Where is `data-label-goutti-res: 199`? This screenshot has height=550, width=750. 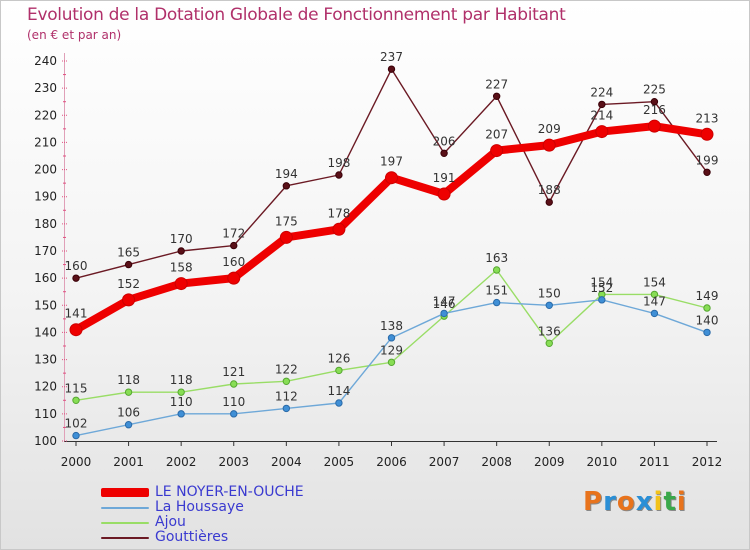 data-label-goutti-res: 199 is located at coordinates (707, 160).